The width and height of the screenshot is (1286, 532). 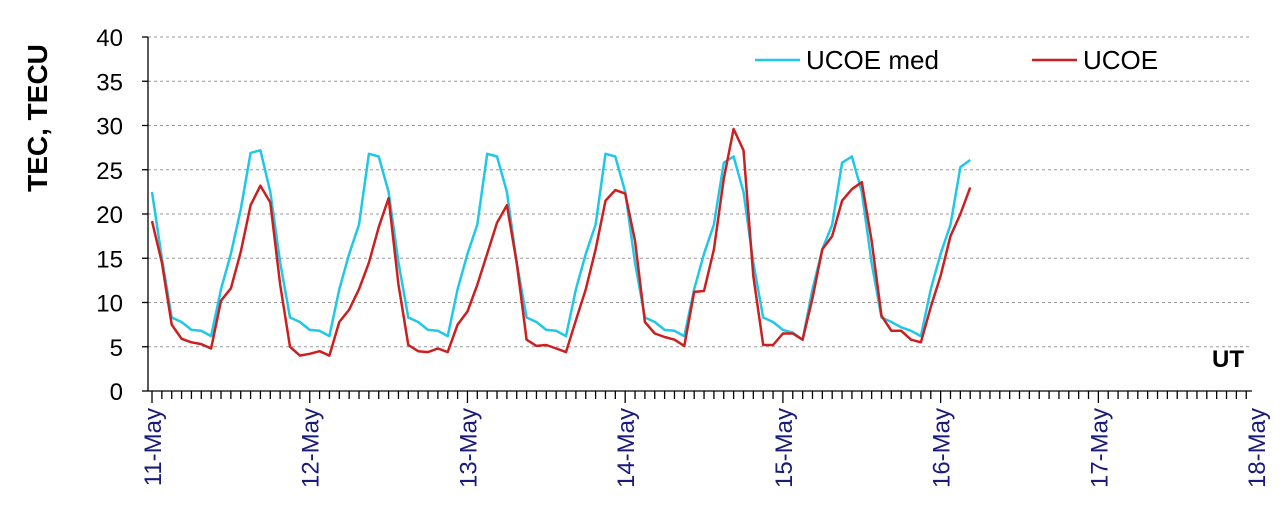 I want to click on y-tick-label: 25, so click(x=109, y=171).